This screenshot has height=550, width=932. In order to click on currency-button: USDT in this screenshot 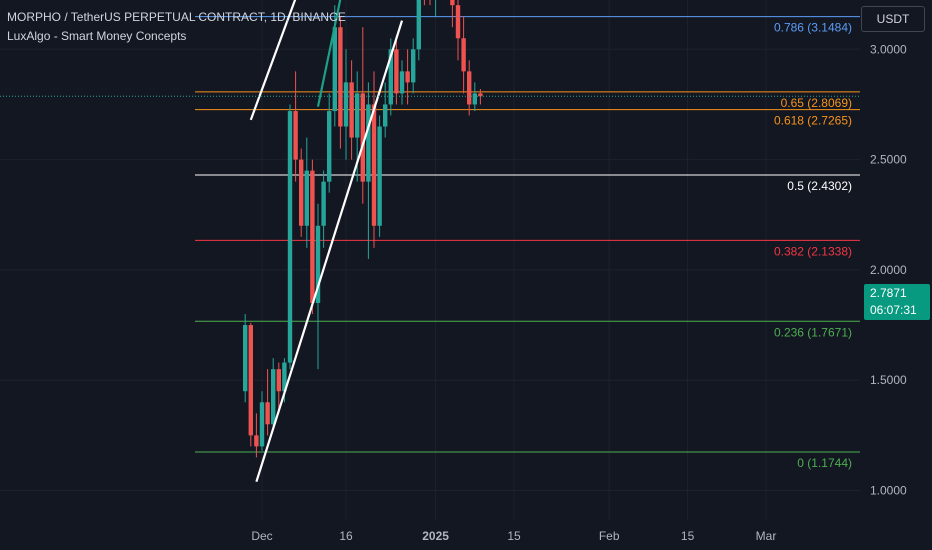, I will do `click(893, 19)`.